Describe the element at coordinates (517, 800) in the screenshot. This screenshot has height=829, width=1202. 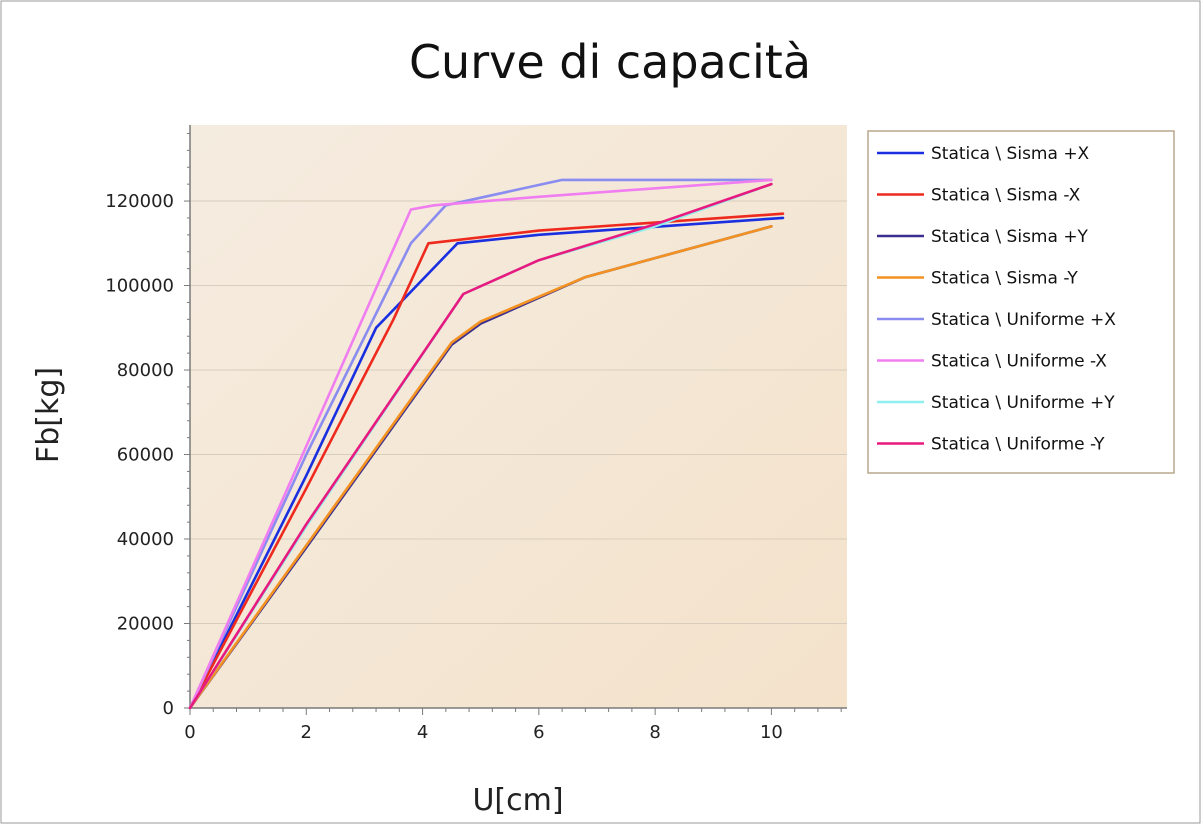
I see `x-axis-title: U[cm]` at that location.